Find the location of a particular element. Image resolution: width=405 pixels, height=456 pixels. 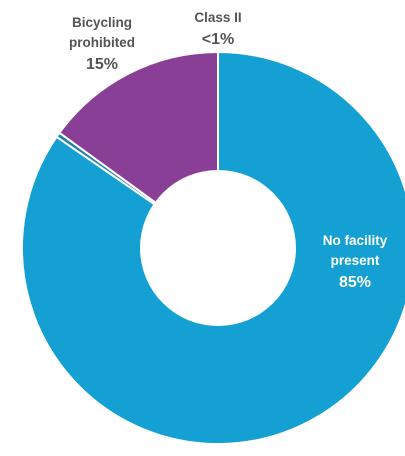

slice-label-bicycling-prohibited: Bicycling prohibited 15% is located at coordinates (102, 44).